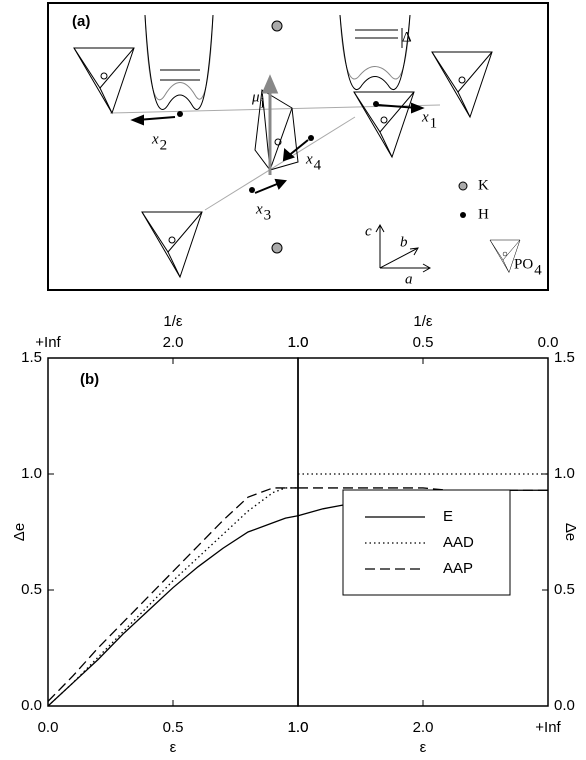 Image resolution: width=586 pixels, height=760 pixels. What do you see at coordinates (173, 727) in the screenshot?
I see `x-tick-label: 0.5` at bounding box center [173, 727].